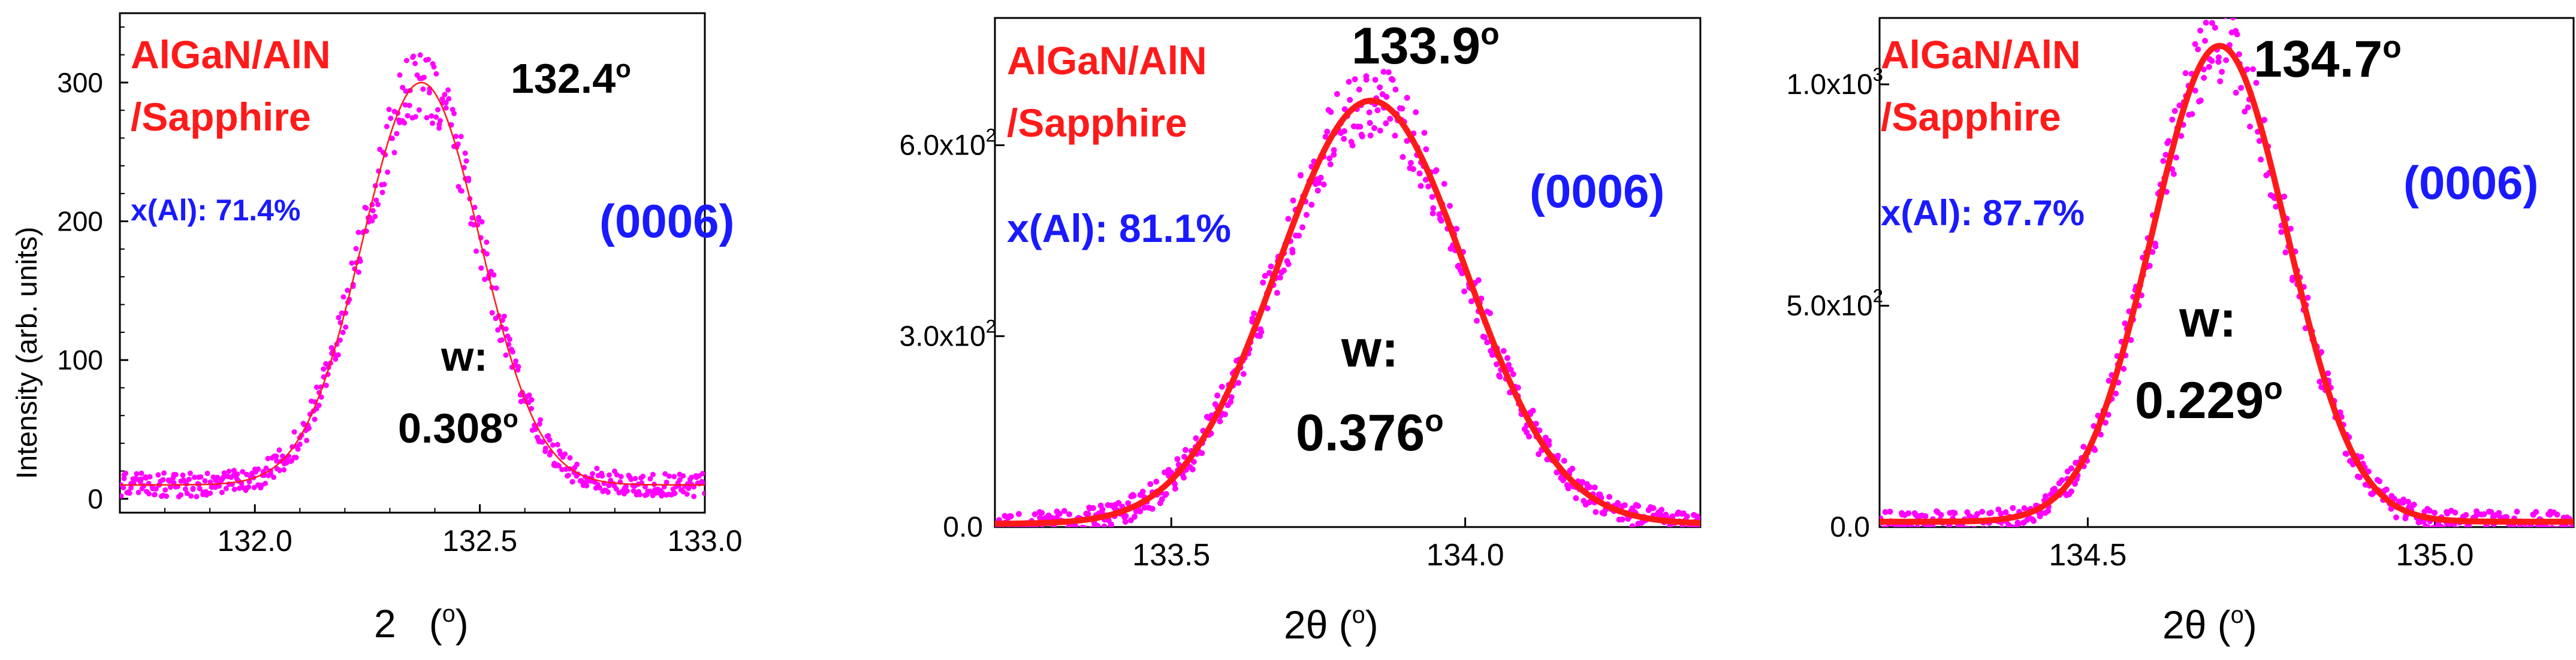 The width and height of the screenshot is (2576, 660). I want to click on x-axis-label: 2θ (o), so click(2210, 624).